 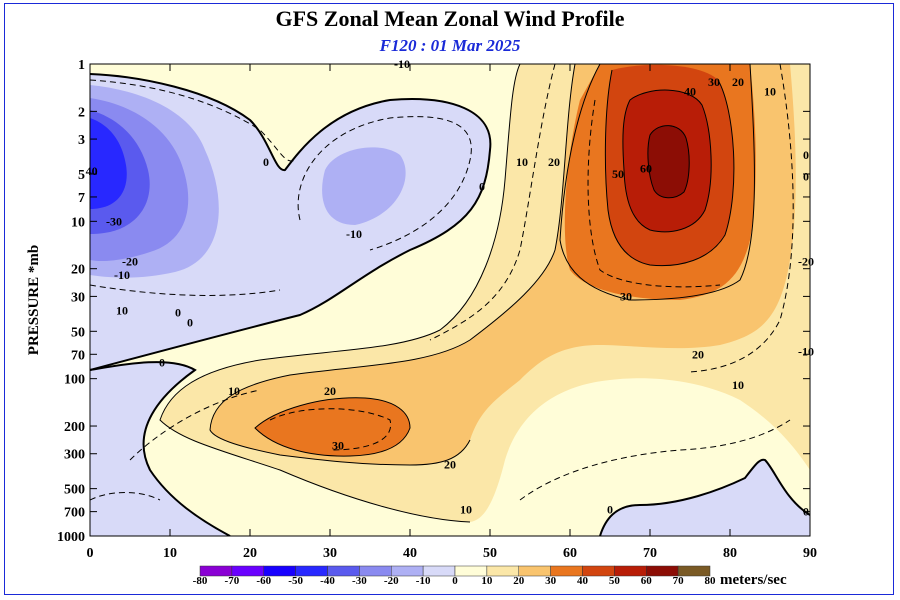 What do you see at coordinates (81, 198) in the screenshot?
I see `y-tick-label: 7` at bounding box center [81, 198].